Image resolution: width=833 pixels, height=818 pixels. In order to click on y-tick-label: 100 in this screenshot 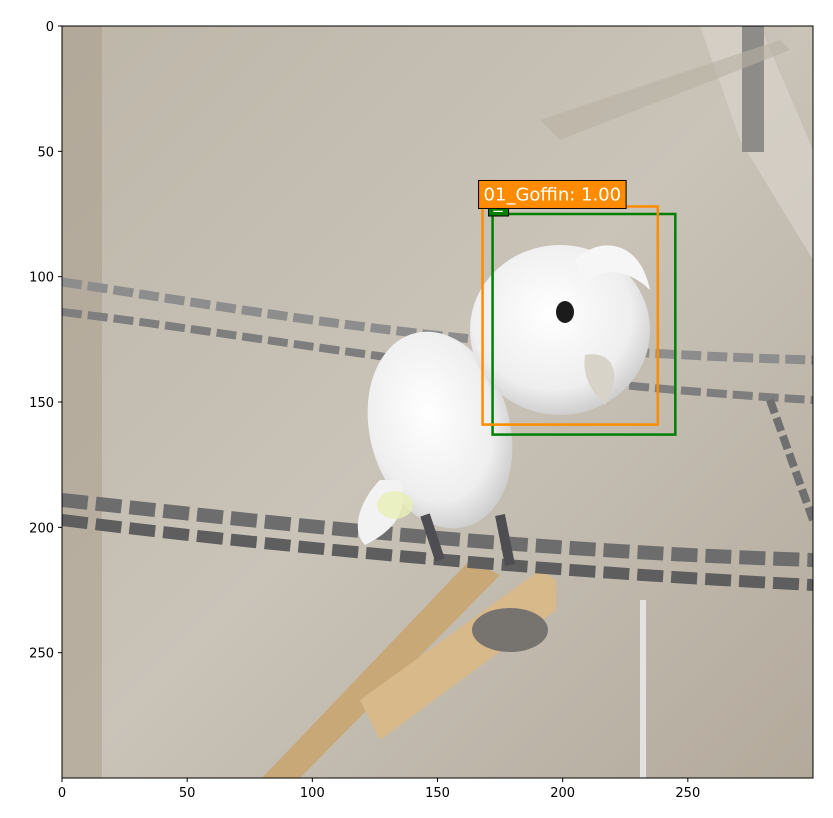, I will do `click(41, 278)`.